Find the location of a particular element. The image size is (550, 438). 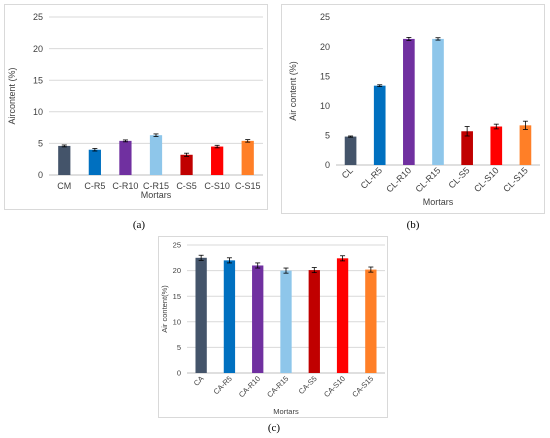

x-tick-label: CA-S10 is located at coordinates (334, 386).